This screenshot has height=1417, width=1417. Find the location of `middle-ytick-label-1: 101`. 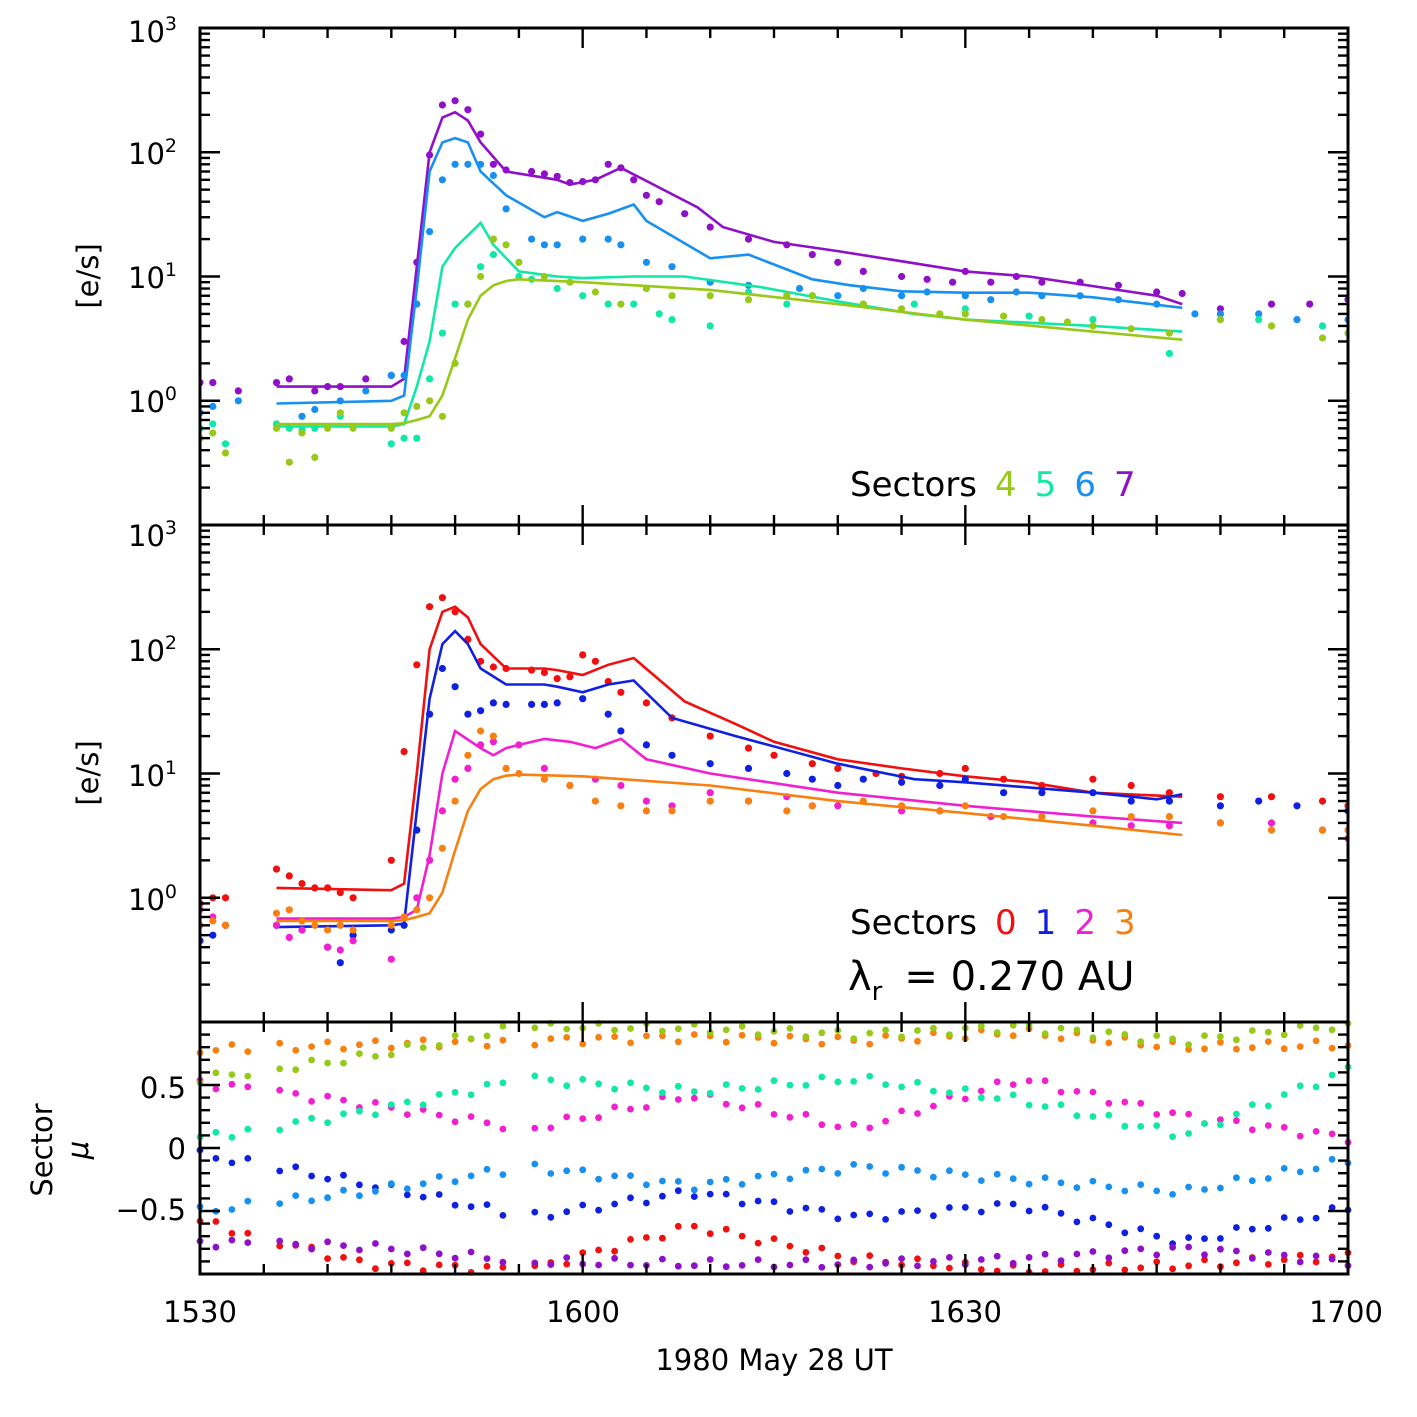

middle-ytick-label-1: 101 is located at coordinates (152, 775).